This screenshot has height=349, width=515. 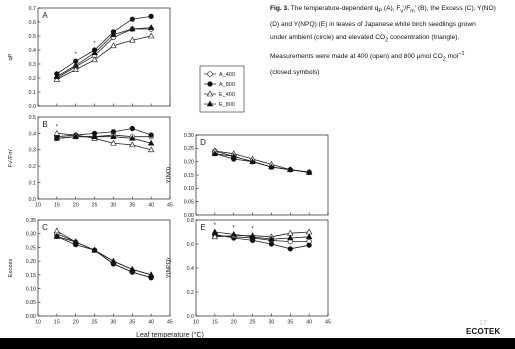 What do you see at coordinates (31, 248) in the screenshot?
I see `panel-c-ytick-label: 0.25` at bounding box center [31, 248].